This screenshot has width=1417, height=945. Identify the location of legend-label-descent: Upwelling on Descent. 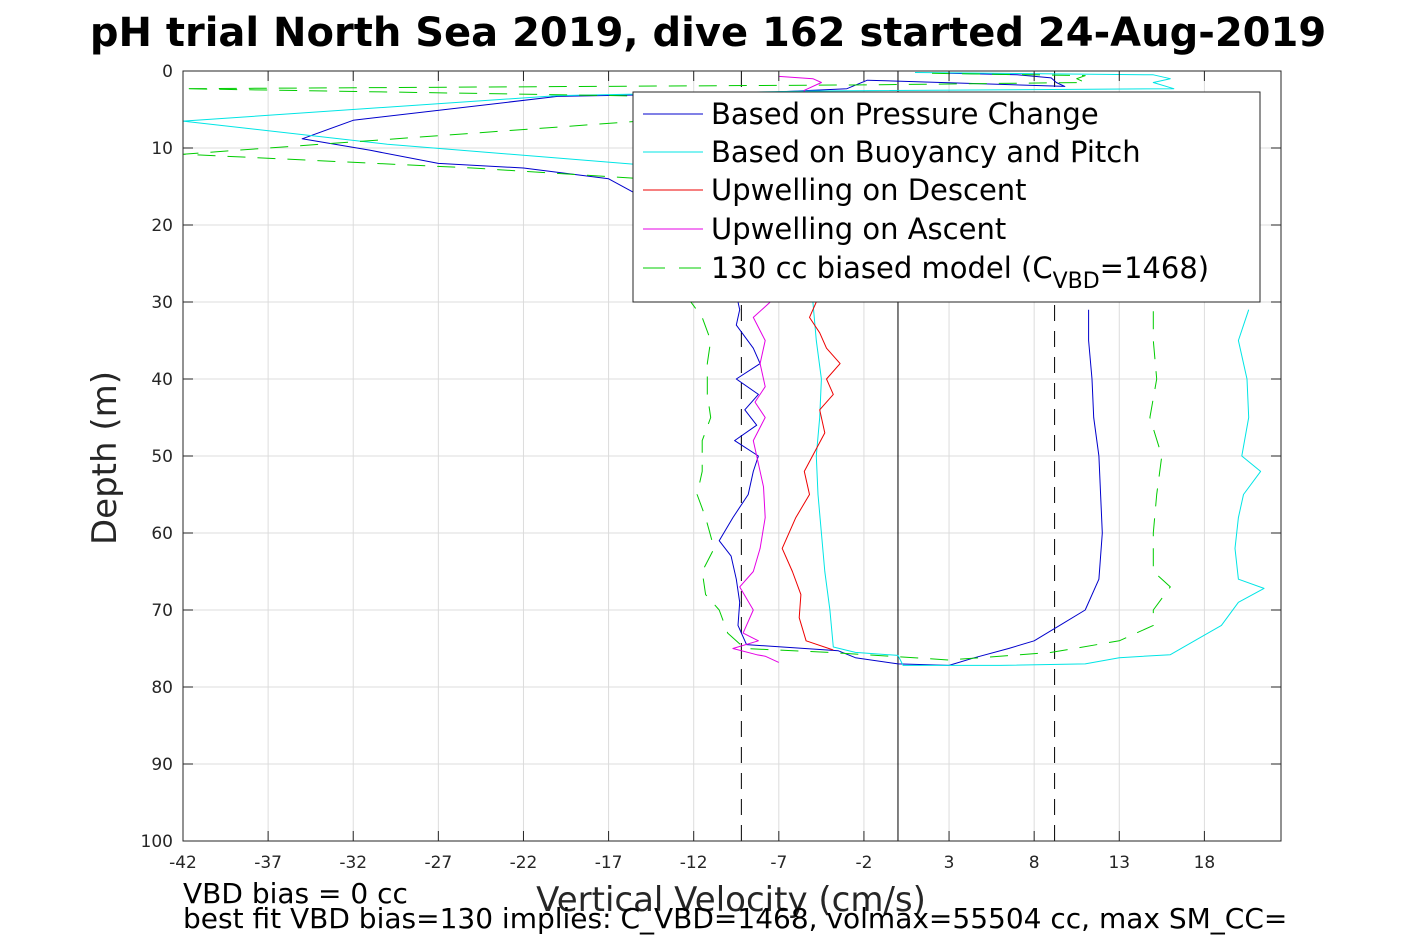
(869, 190).